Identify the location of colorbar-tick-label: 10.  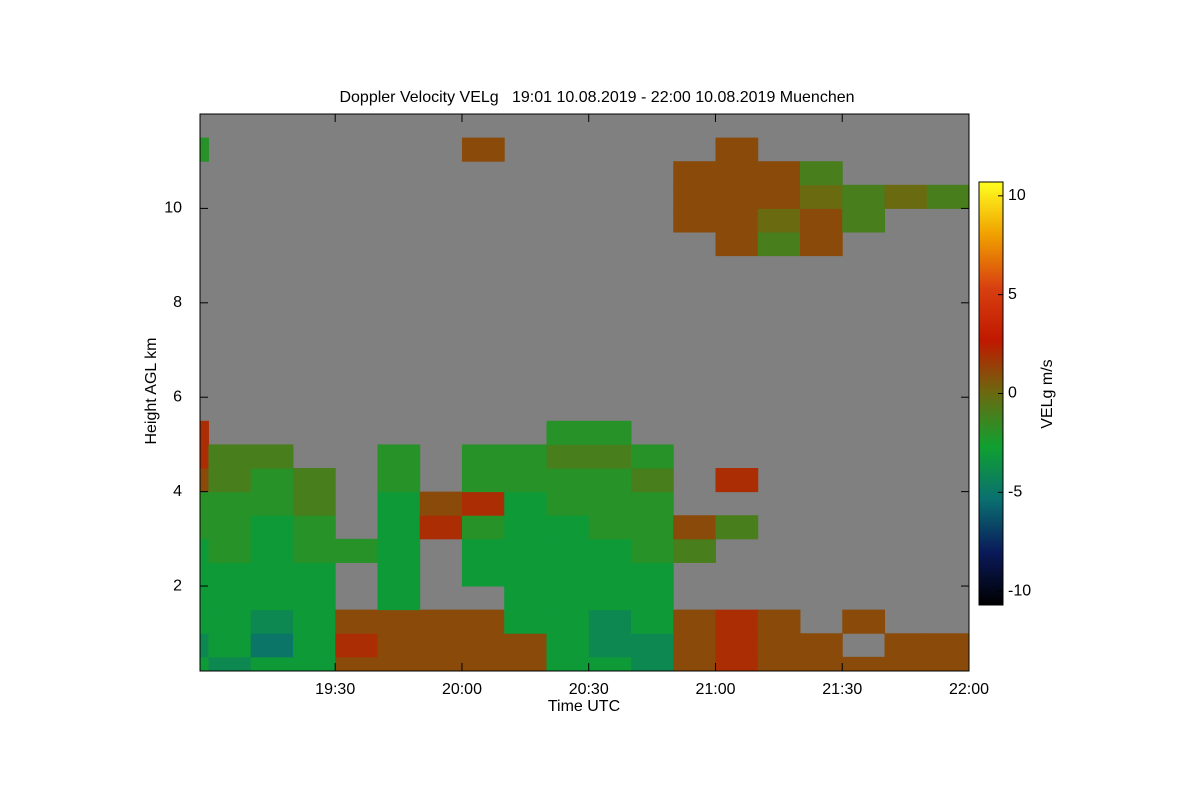
(1017, 195).